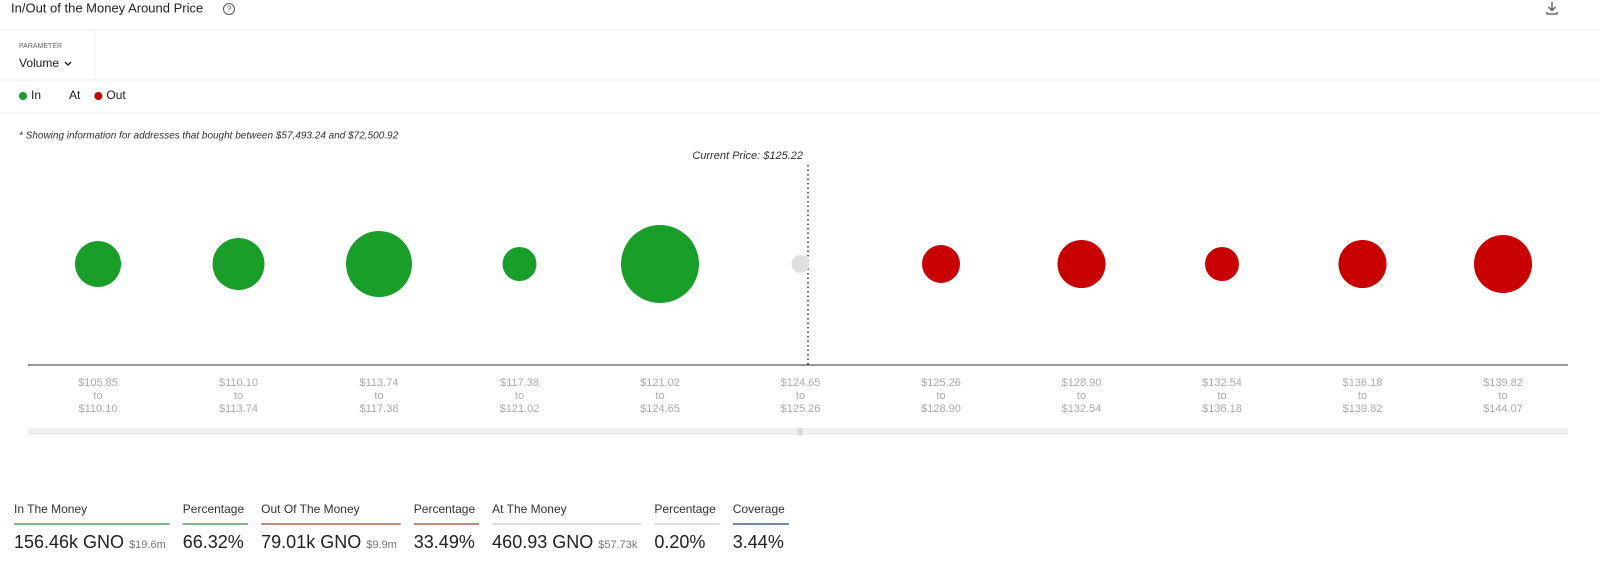  I want to click on stat-value: 79.01k GNO, so click(311, 542).